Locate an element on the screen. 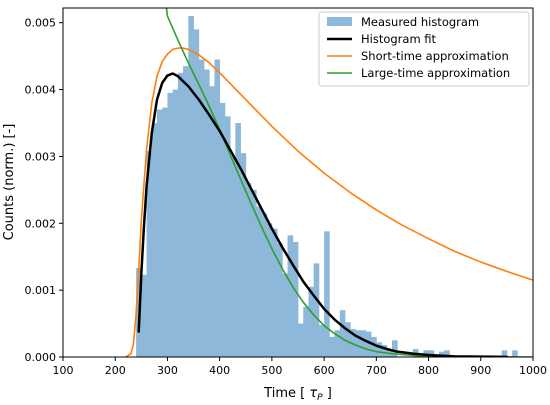 The width and height of the screenshot is (550, 405). y-tick-label: 0.004 is located at coordinates (41, 90).